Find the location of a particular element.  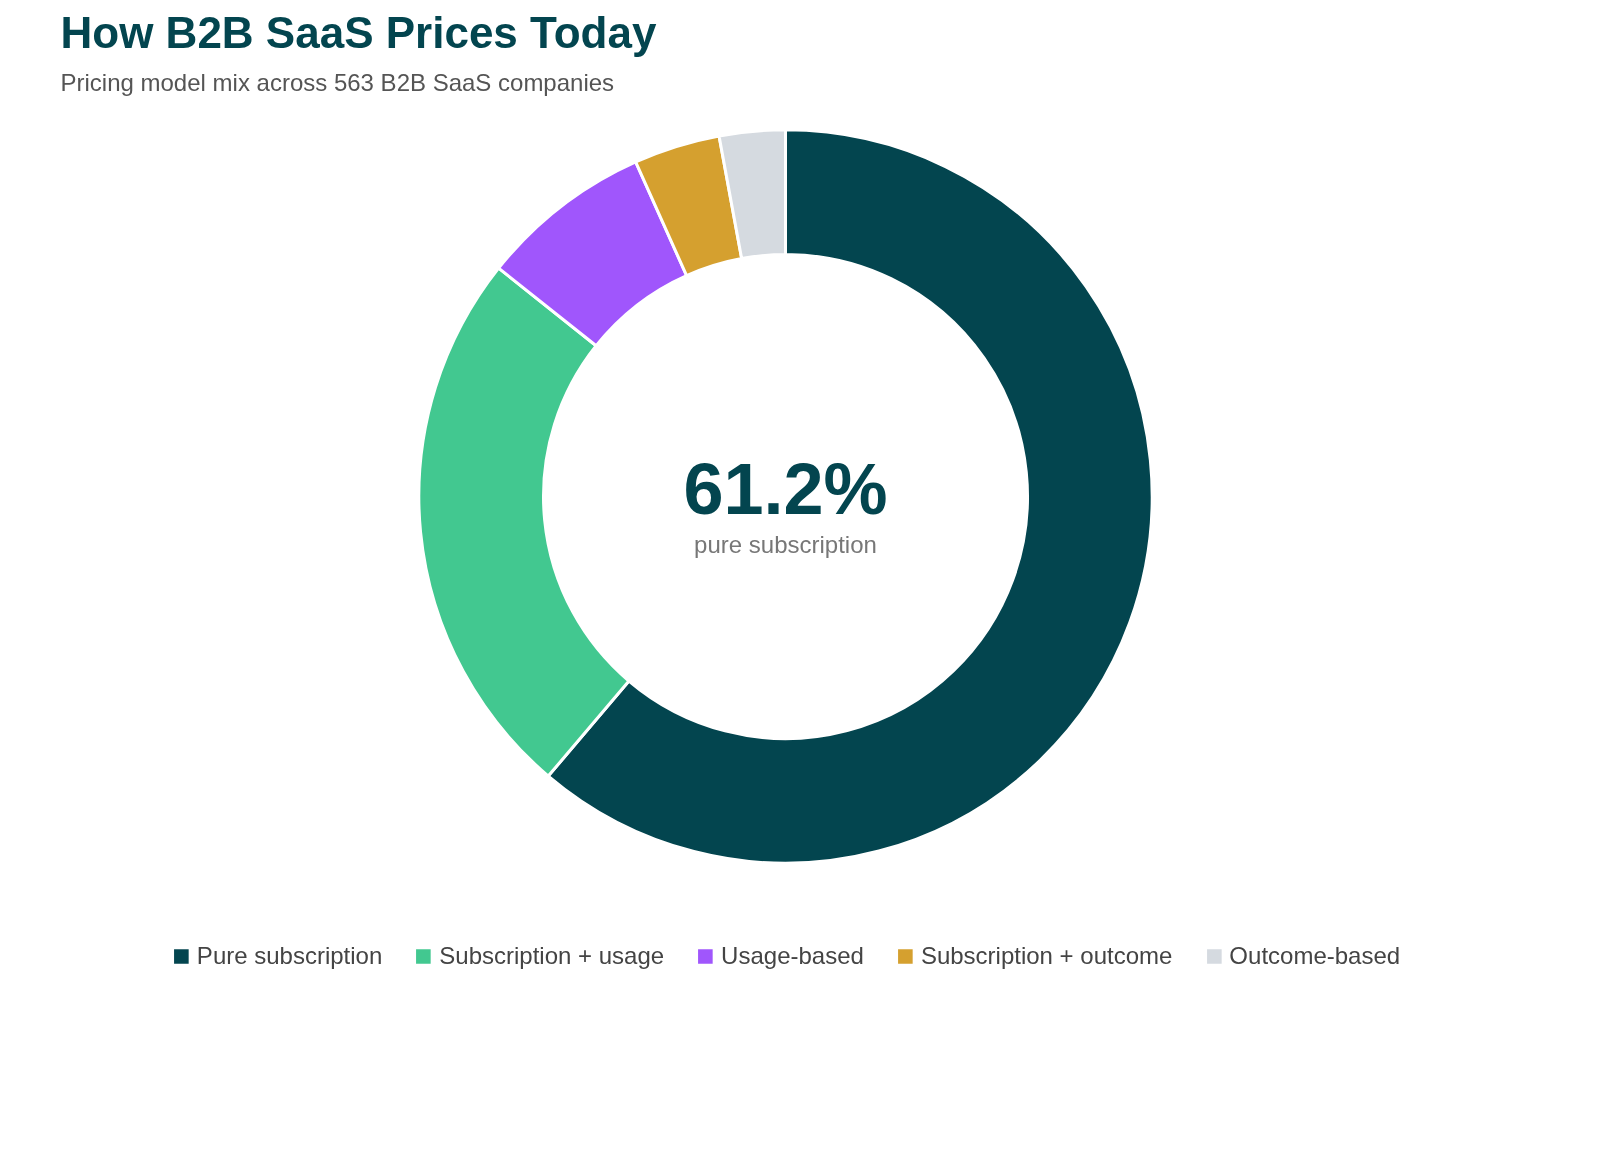

legend-label: Usage-based is located at coordinates (792, 956).